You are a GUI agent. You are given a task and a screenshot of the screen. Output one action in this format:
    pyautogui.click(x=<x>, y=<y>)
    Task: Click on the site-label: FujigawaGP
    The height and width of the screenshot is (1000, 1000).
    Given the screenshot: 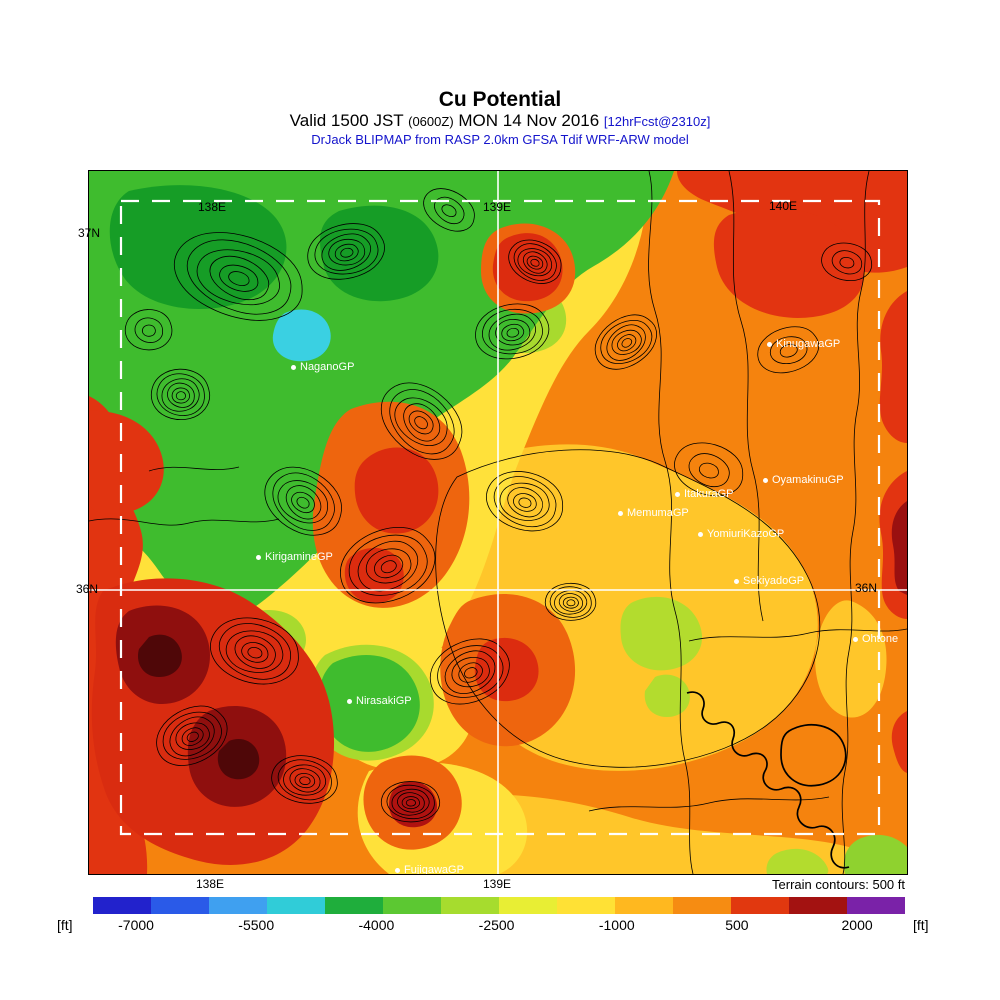 What is the action you would take?
    pyautogui.click(x=434, y=869)
    